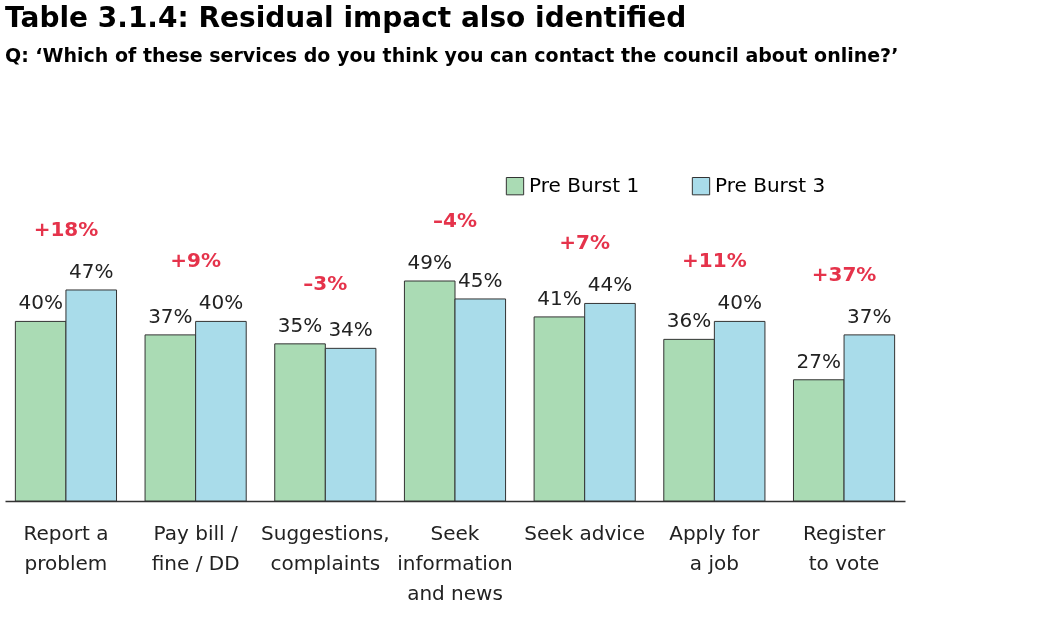 Image resolution: width=1047 pixels, height=618 pixels. Describe the element at coordinates (300, 324) in the screenshot. I see `data-label: 35%` at that location.